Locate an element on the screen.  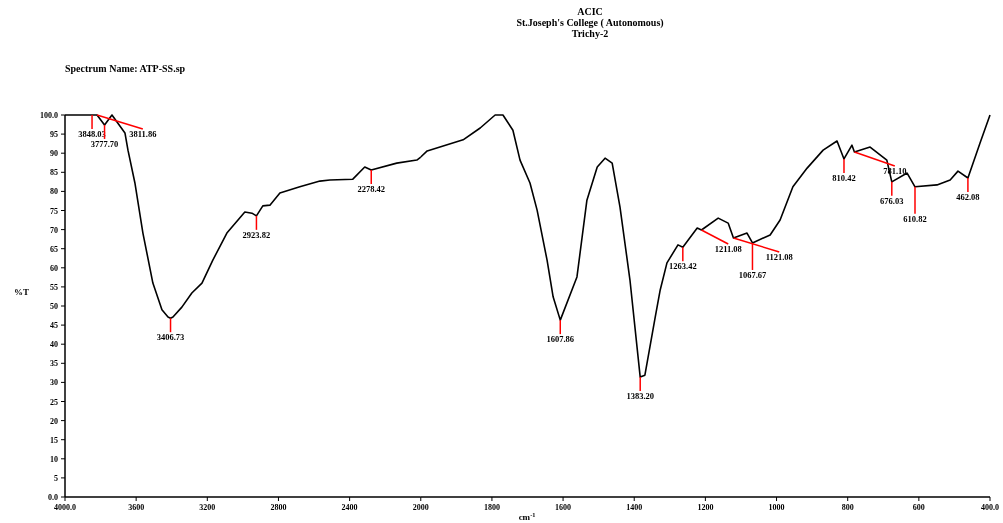
x-tick-label: 1400 is located at coordinates (634, 507).